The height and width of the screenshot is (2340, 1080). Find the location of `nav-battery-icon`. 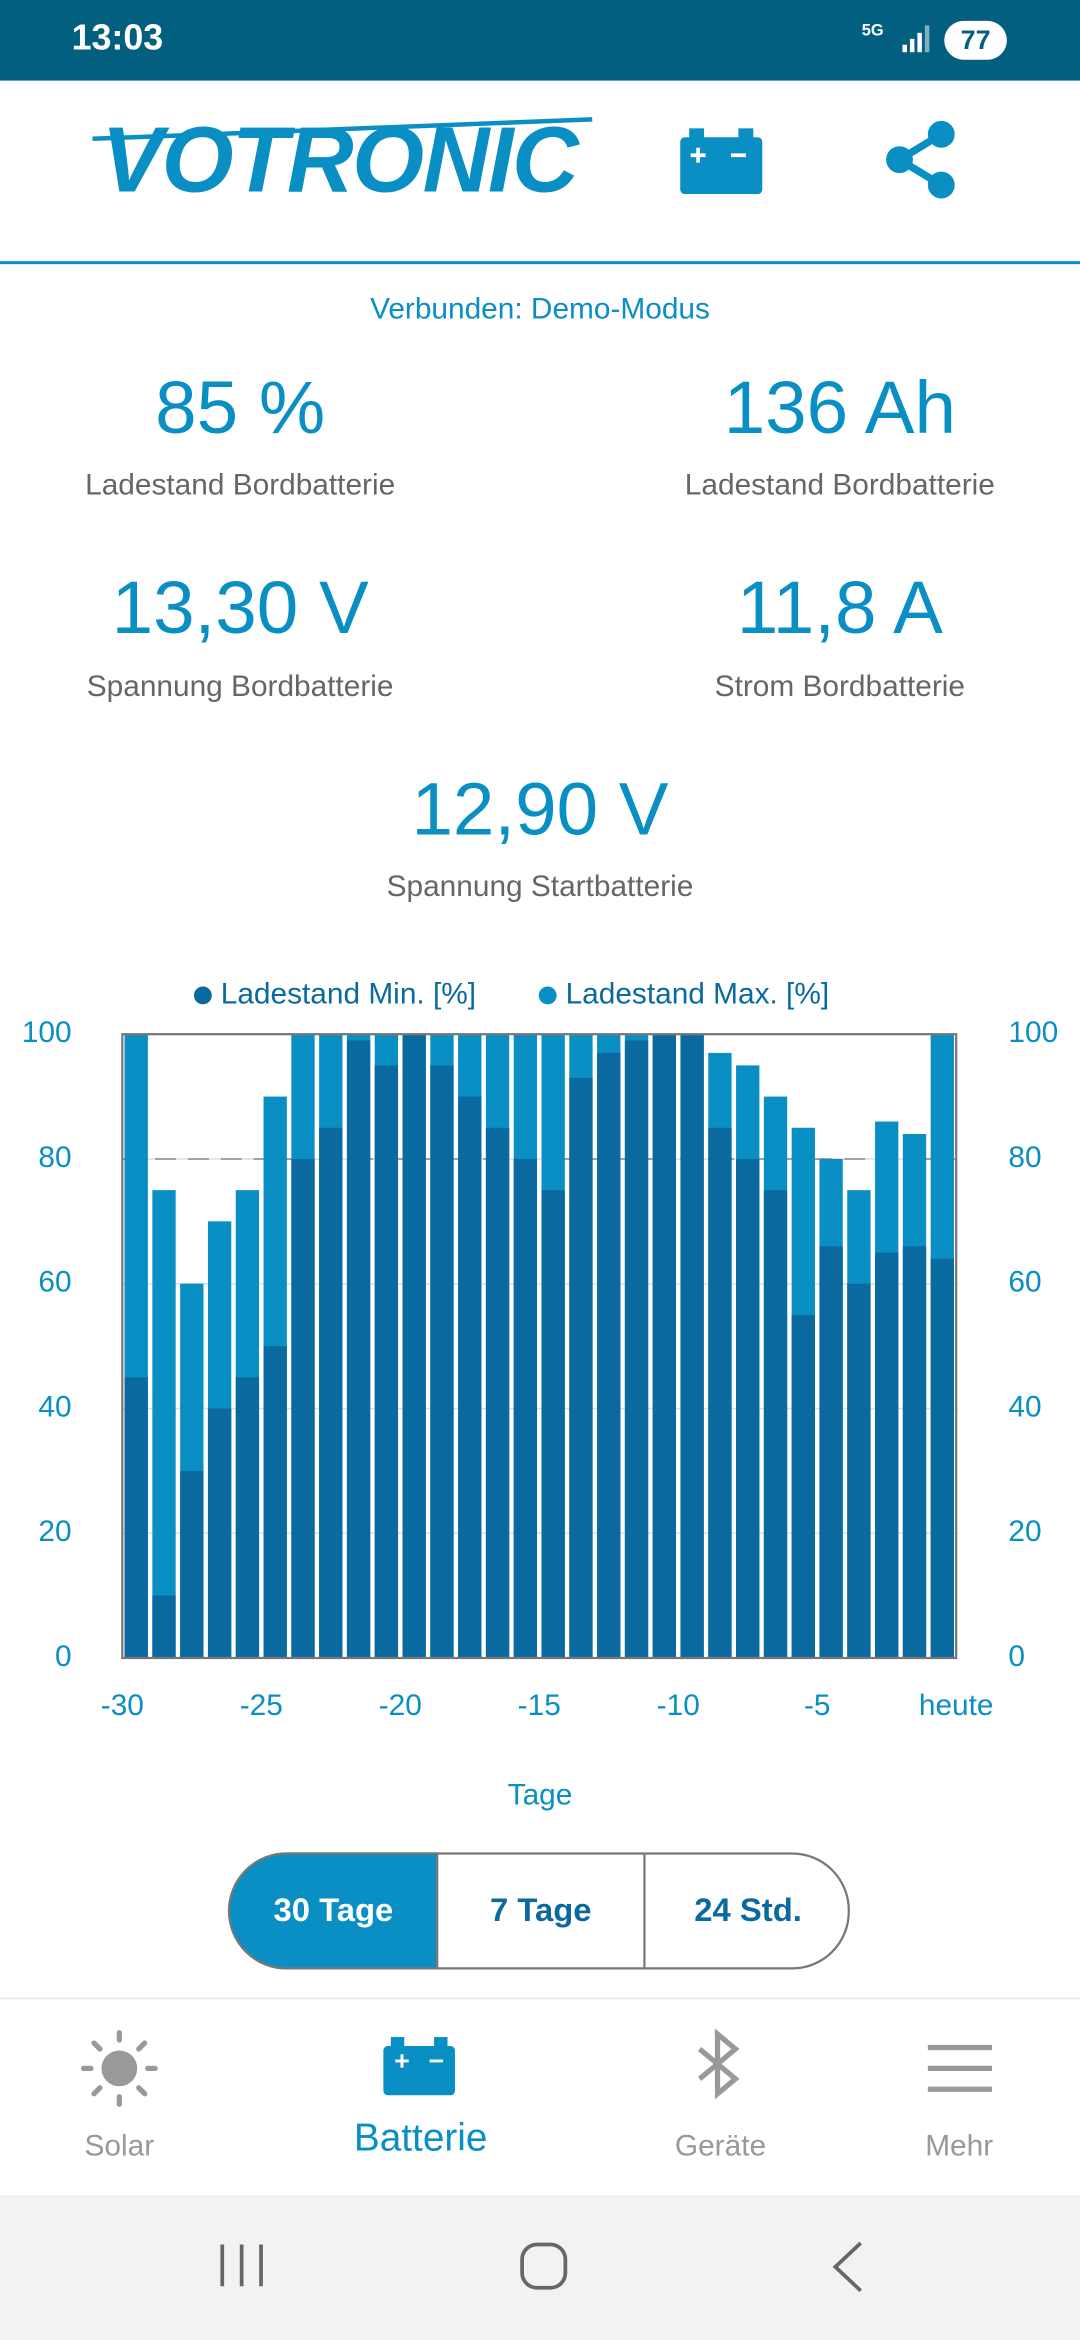

nav-battery-icon is located at coordinates (419, 2066).